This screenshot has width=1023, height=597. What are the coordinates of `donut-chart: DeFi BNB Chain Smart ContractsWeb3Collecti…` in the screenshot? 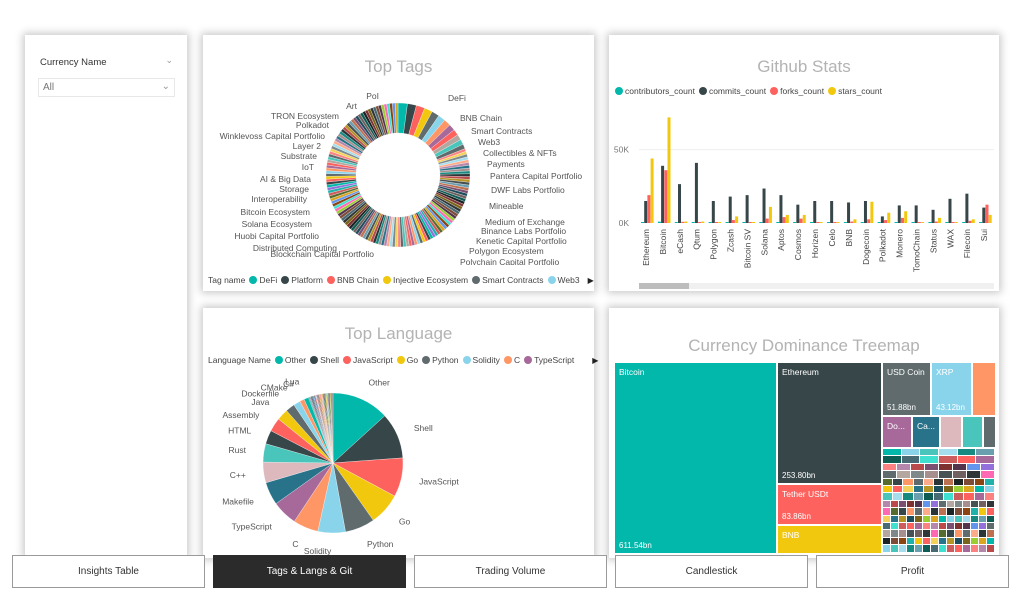 It's located at (398, 150).